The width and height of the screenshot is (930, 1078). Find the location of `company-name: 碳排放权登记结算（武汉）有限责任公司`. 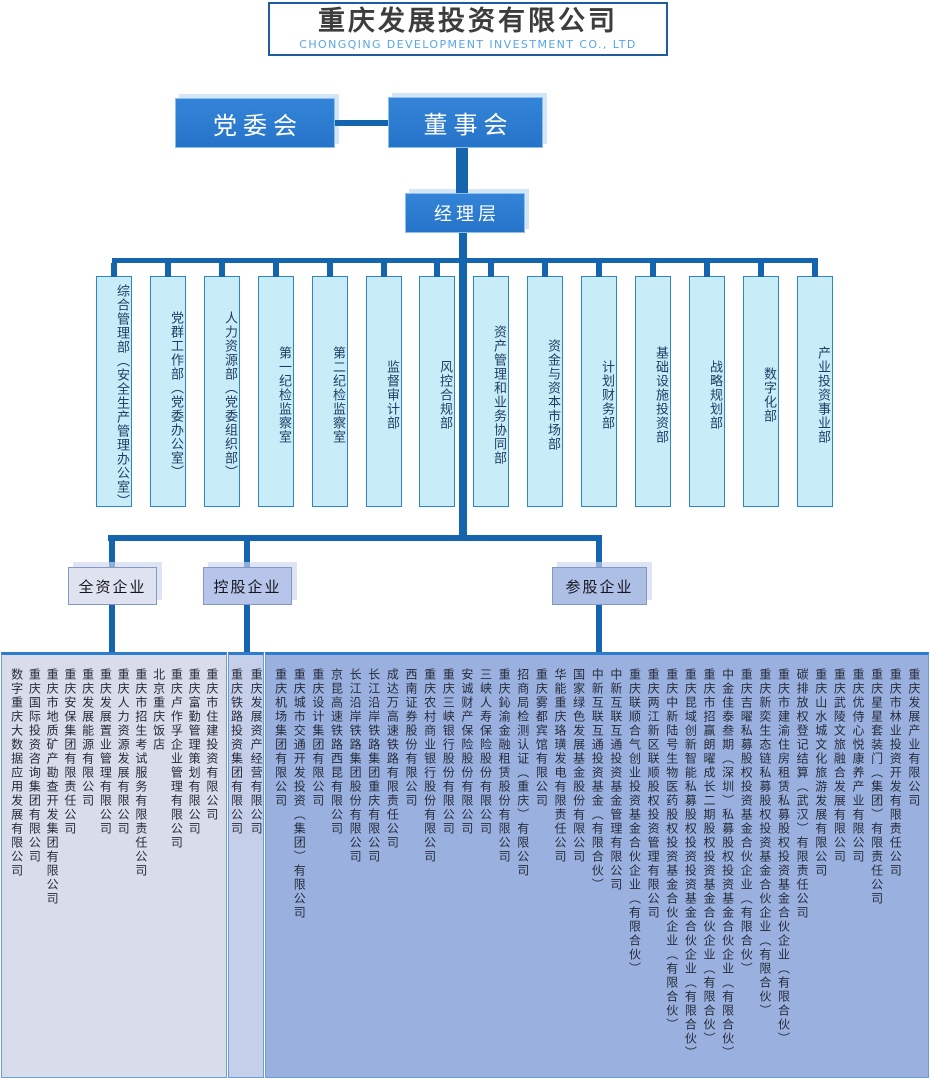

company-name: 碳排放权登记结算（武汉）有限责任公司 is located at coordinates (802, 794).